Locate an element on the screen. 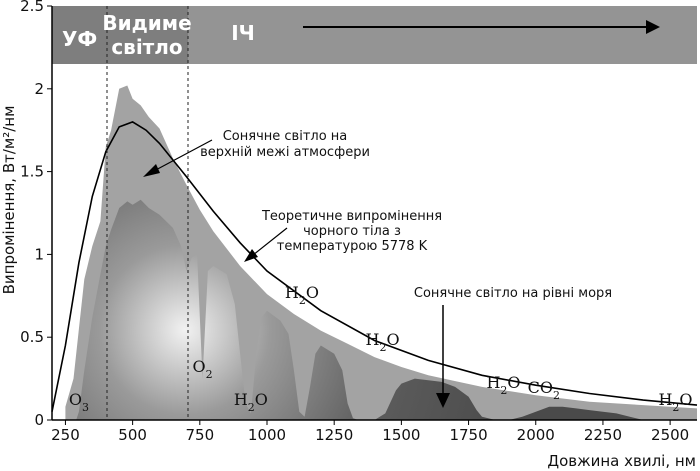 The width and height of the screenshot is (700, 471). x-tick-label: 250 is located at coordinates (65, 435).